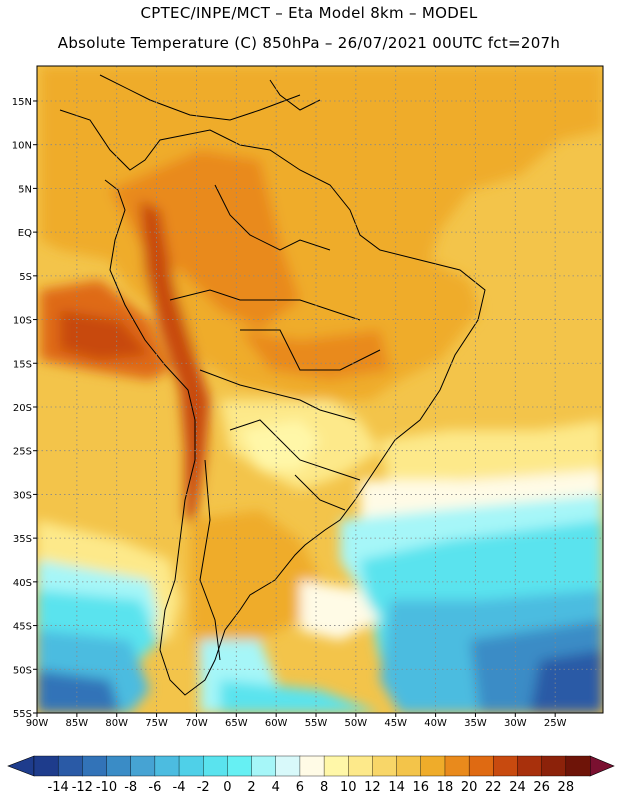  What do you see at coordinates (130, 787) in the screenshot?
I see `colorbar-label: -8` at bounding box center [130, 787].